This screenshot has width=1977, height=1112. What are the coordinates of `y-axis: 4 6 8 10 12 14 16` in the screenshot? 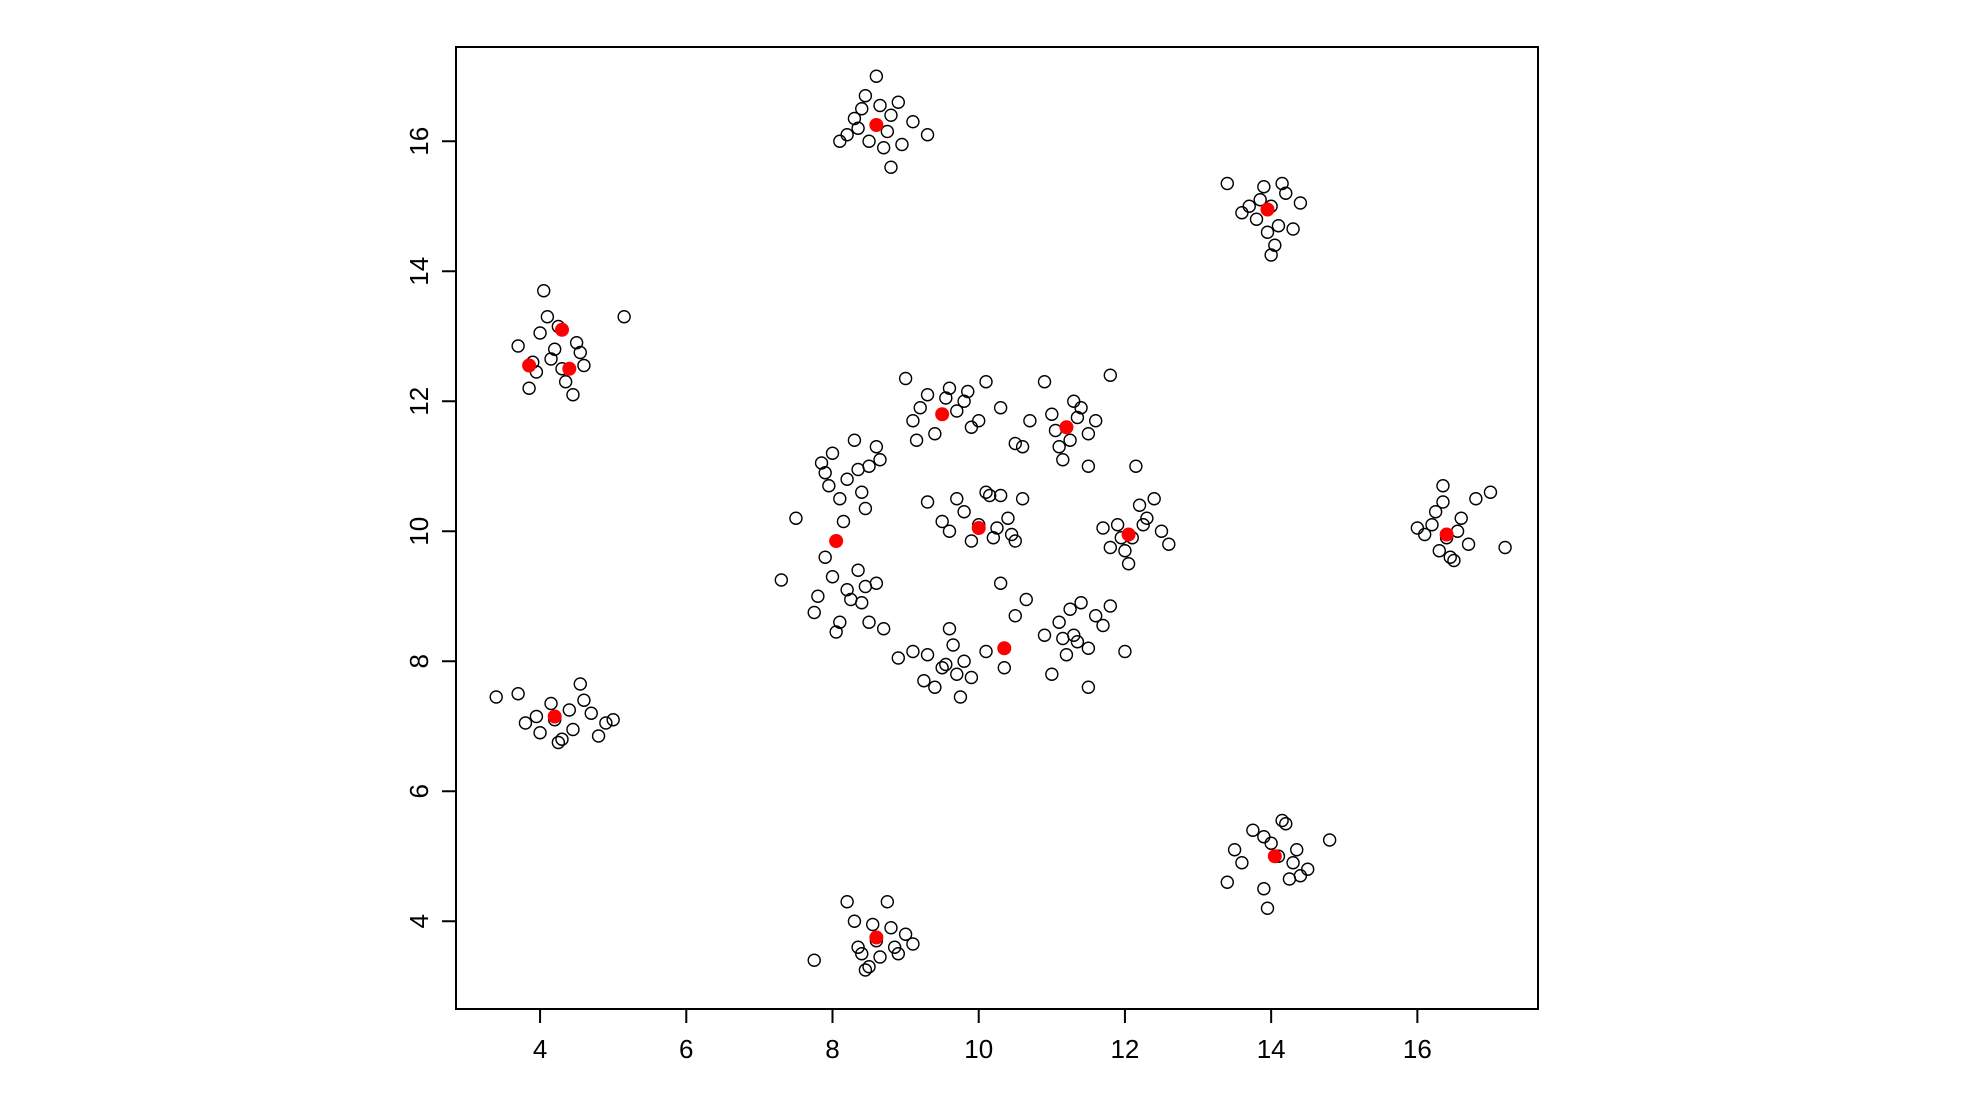 It's located at (430, 527).